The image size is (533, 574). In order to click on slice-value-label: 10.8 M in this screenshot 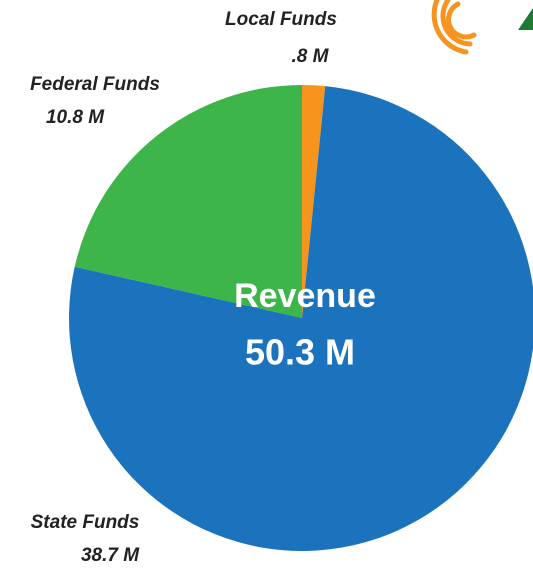, I will do `click(75, 117)`.